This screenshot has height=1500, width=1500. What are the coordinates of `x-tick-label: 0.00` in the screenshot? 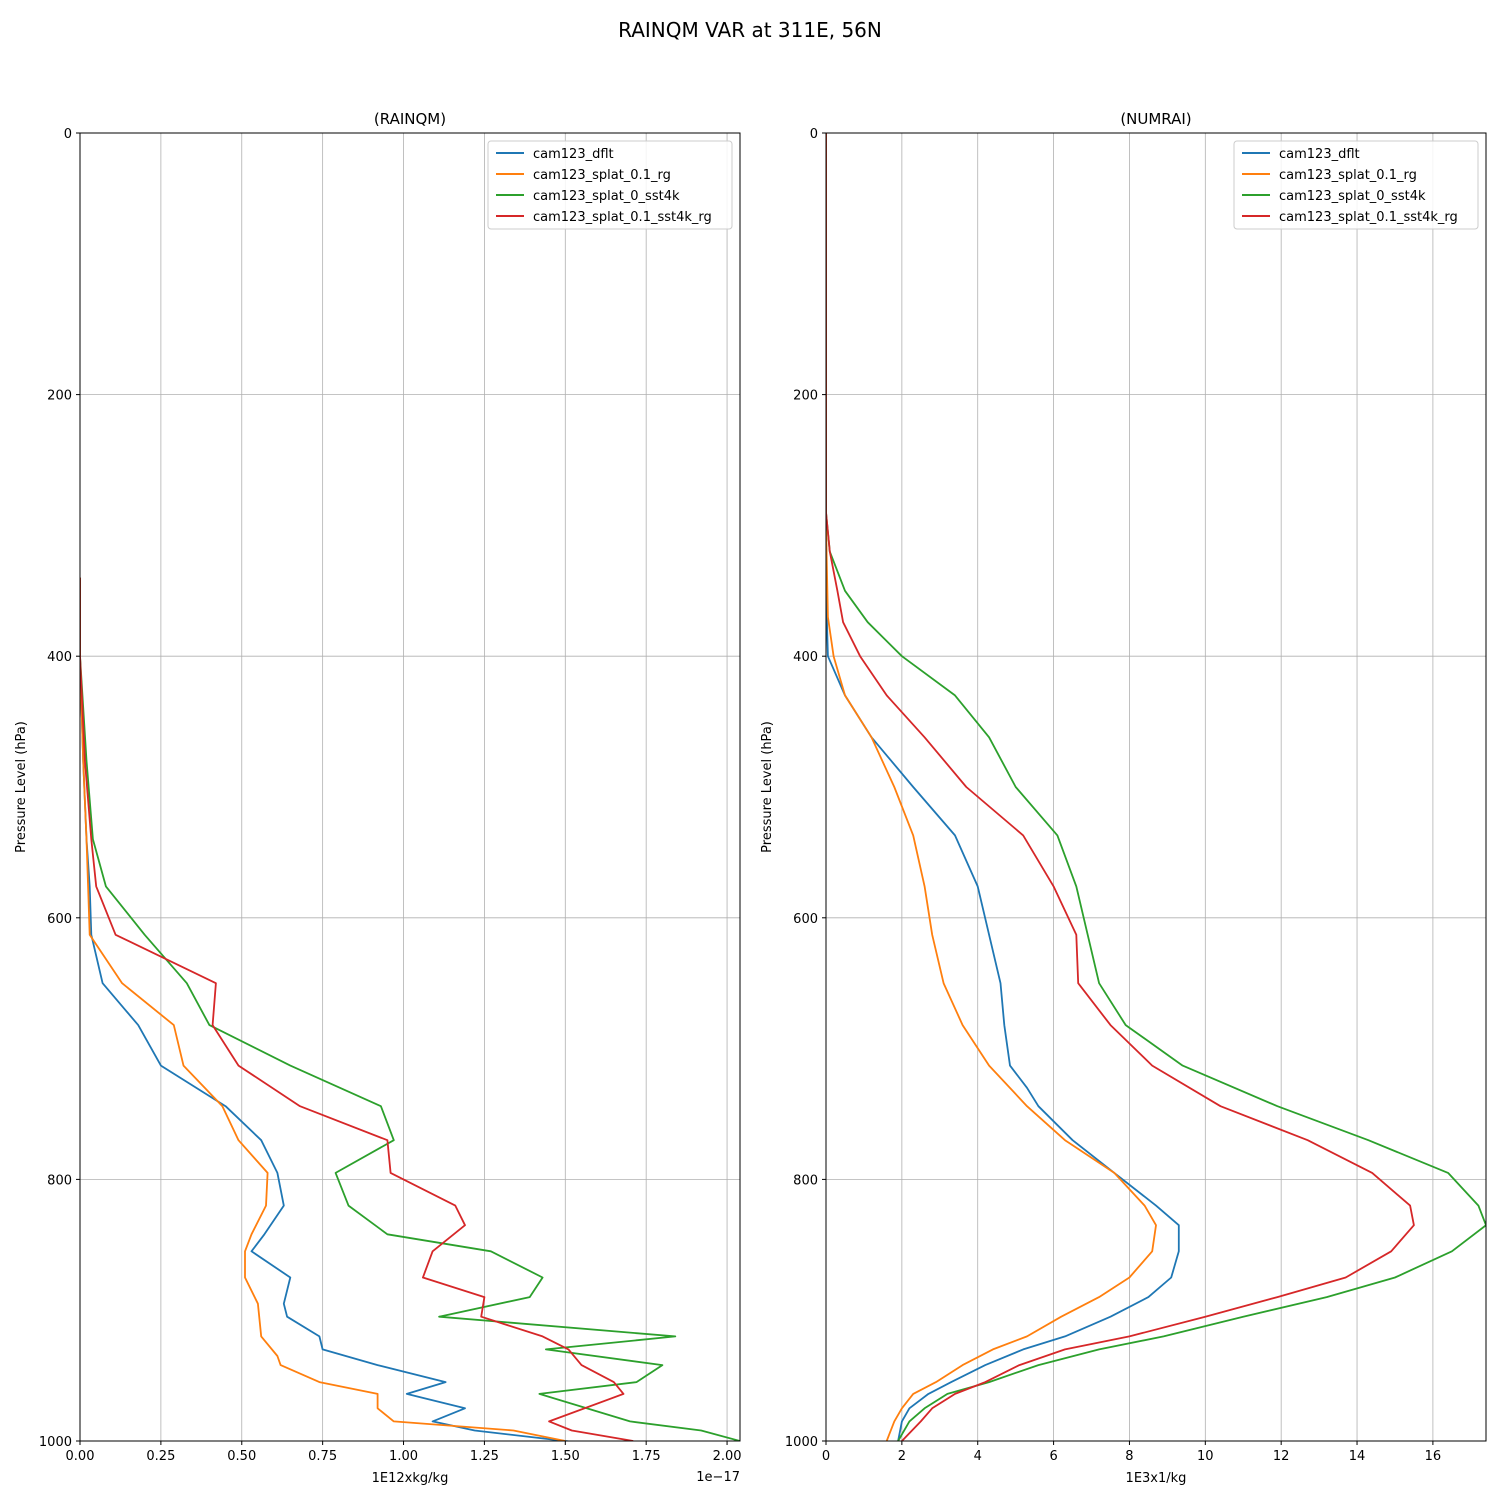 It's located at (80, 1456).